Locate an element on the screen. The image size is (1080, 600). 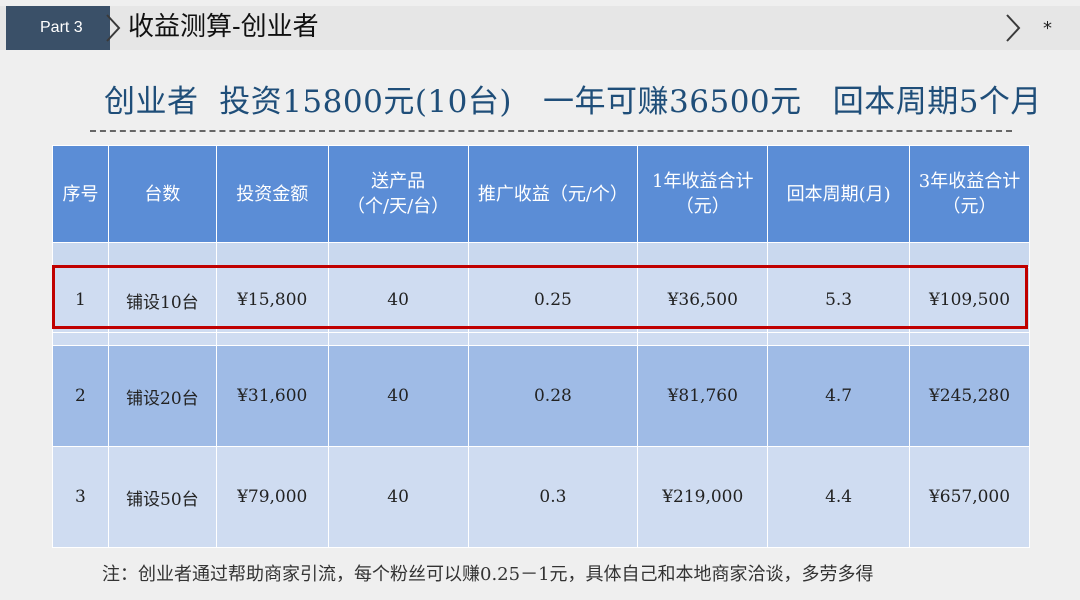
column-header: 送产品 （个/天/台） is located at coordinates (398, 194).